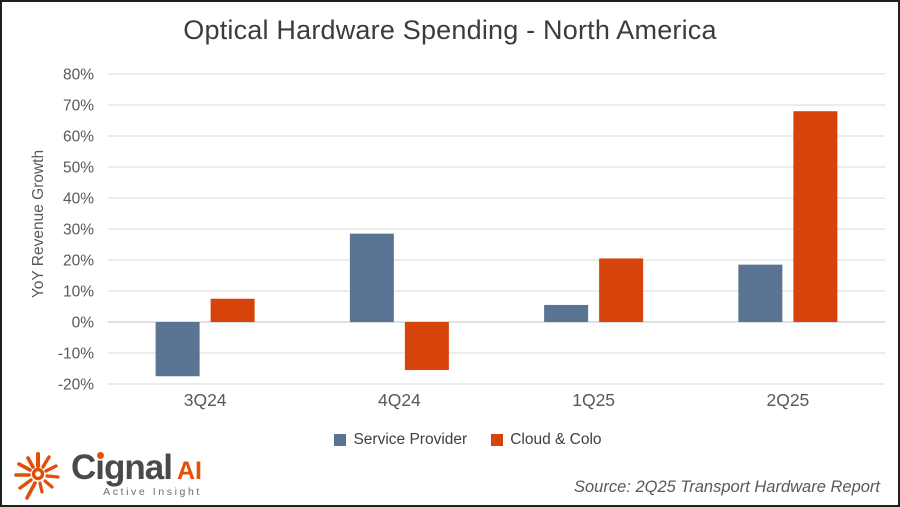 Image resolution: width=900 pixels, height=507 pixels. I want to click on logo-i-dot, so click(100, 455).